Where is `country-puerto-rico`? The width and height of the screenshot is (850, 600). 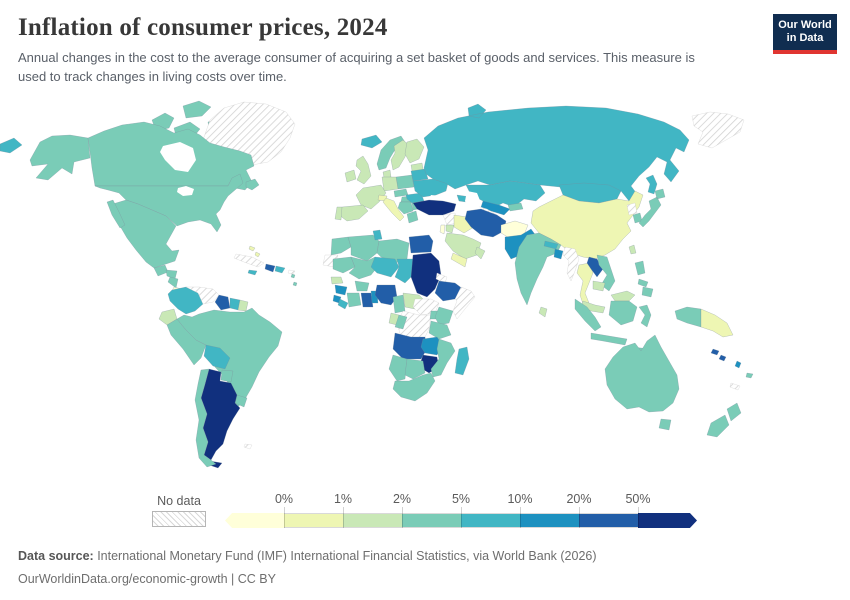
country-puerto-rico is located at coordinates (291, 272).